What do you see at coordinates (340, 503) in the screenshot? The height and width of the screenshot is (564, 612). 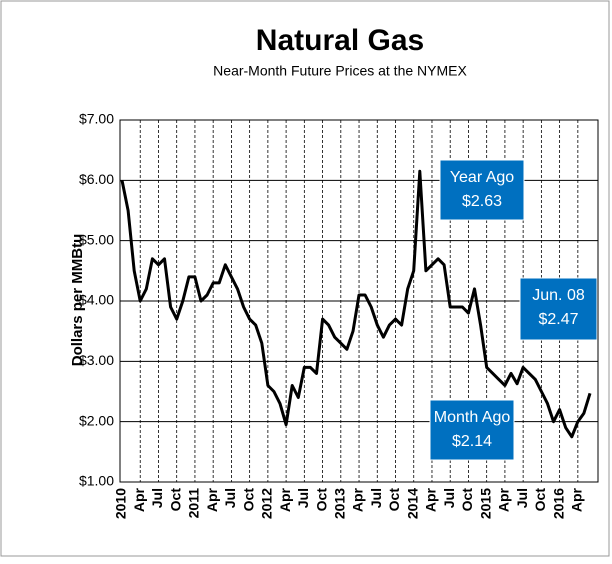 I see `x-tick-label: 2013` at bounding box center [340, 503].